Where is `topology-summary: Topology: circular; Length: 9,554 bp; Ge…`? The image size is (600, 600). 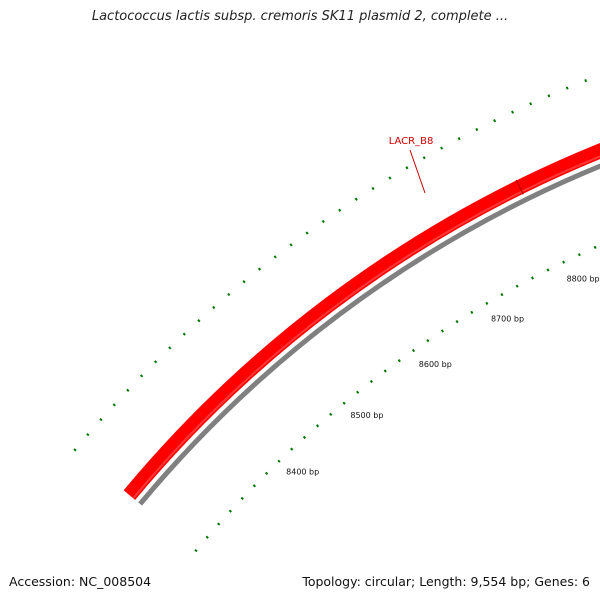 topology-summary: Topology: circular; Length: 9,554 bp; Ge… is located at coordinates (446, 581).